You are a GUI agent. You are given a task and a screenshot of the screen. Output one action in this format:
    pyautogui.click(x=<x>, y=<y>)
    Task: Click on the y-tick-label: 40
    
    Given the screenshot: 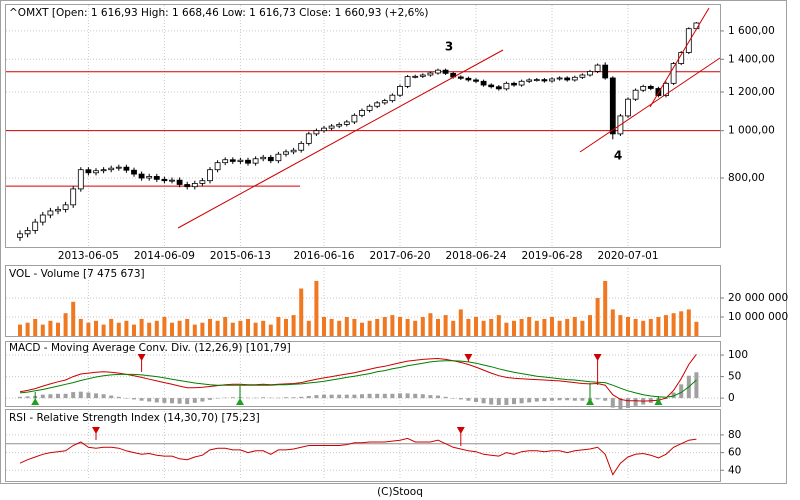 What is the action you would take?
    pyautogui.click(x=734, y=470)
    